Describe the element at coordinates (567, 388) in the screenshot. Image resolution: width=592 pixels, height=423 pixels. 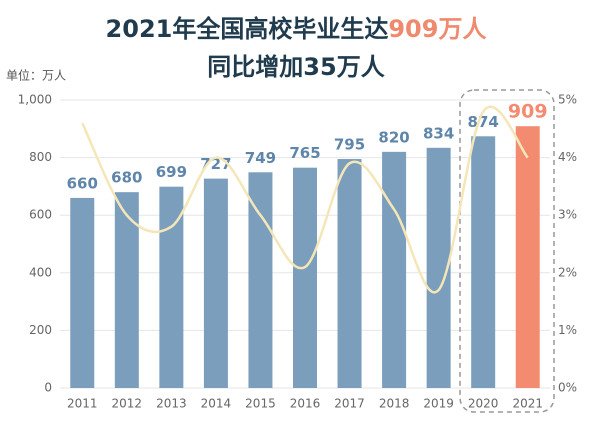
I see `y2-tick-label: 0%` at that location.